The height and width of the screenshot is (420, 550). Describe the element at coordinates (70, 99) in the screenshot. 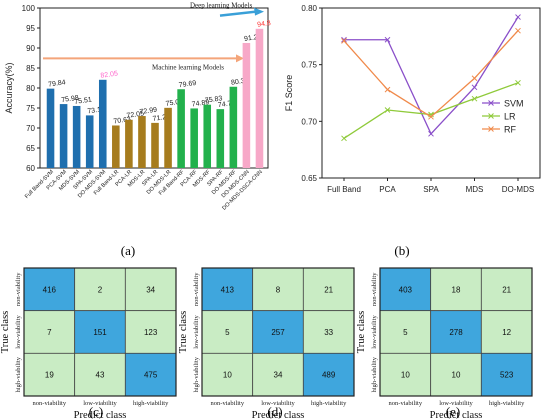

I see `bar-value-label: 75.98` at that location.